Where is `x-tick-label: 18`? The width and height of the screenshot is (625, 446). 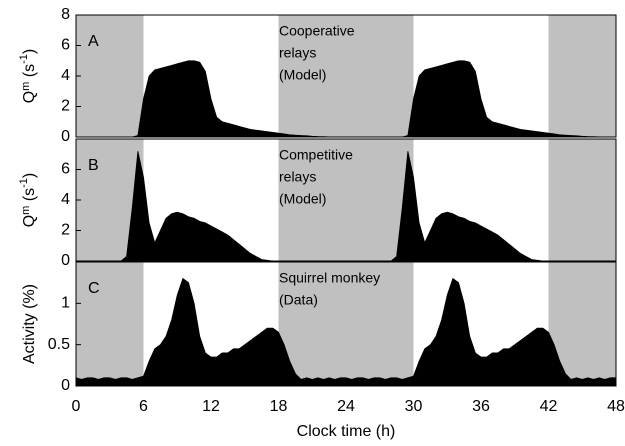
x-tick-label: 18 is located at coordinates (279, 406).